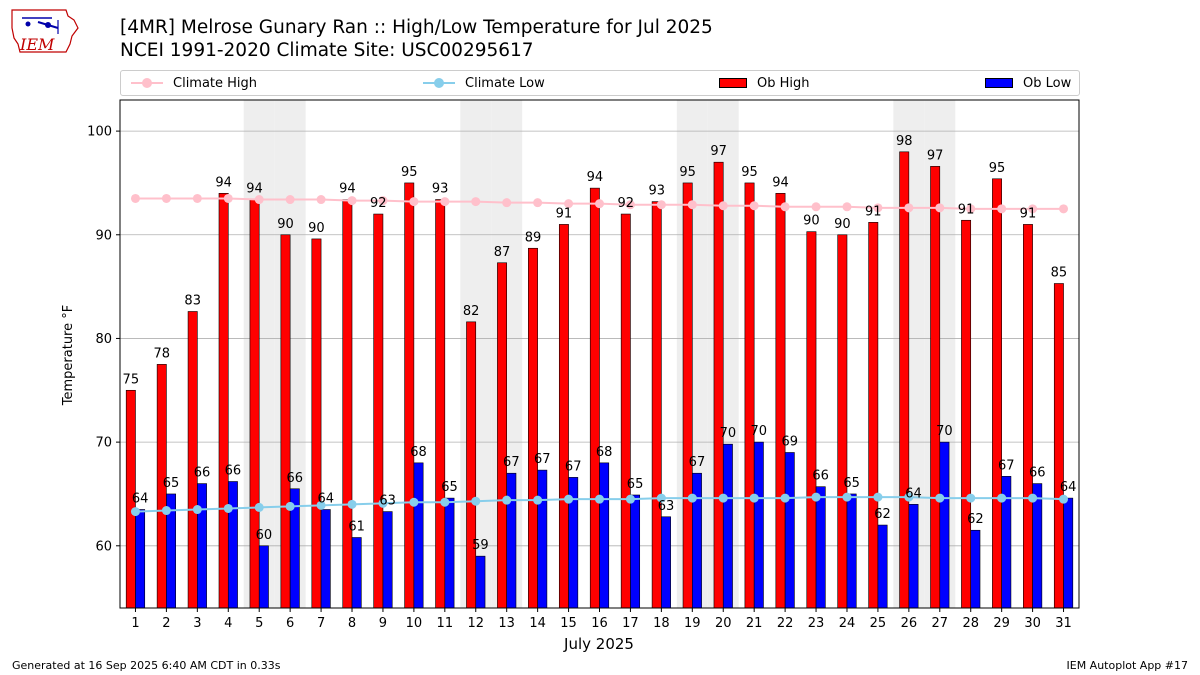 The width and height of the screenshot is (1200, 675). What do you see at coordinates (940, 623) in the screenshot?
I see `x-tick-label-27: 27` at bounding box center [940, 623].